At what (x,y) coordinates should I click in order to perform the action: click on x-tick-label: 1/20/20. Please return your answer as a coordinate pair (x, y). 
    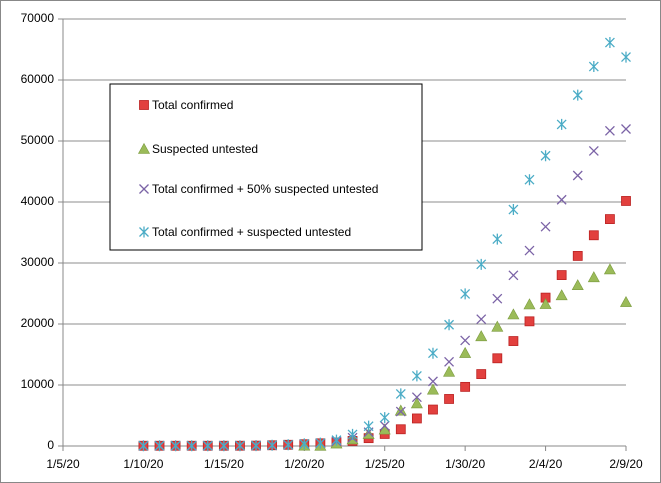
    Looking at the image, I should click on (304, 464).